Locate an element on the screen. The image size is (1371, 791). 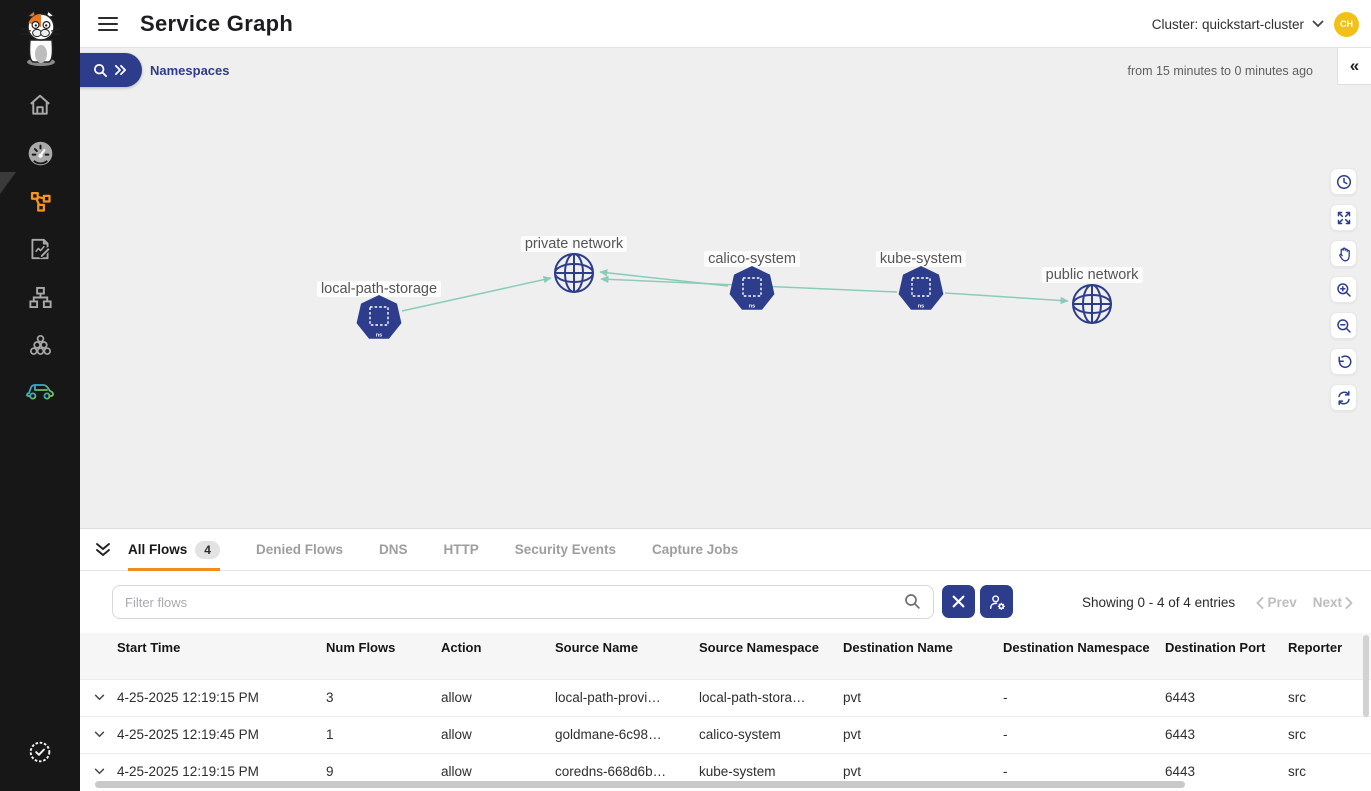
graph-node-label: public network is located at coordinates (1092, 275).